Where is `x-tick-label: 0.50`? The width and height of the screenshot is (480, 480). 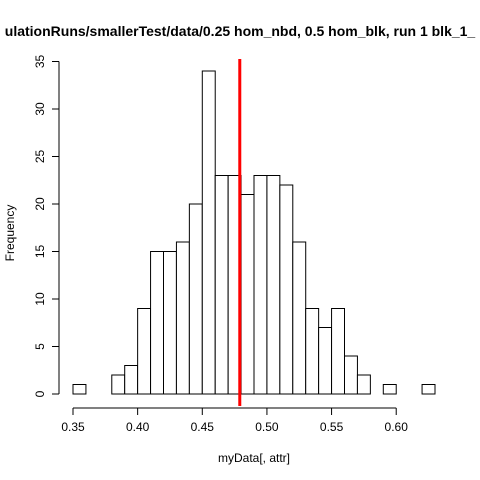
x-tick-label: 0.50 is located at coordinates (267, 427).